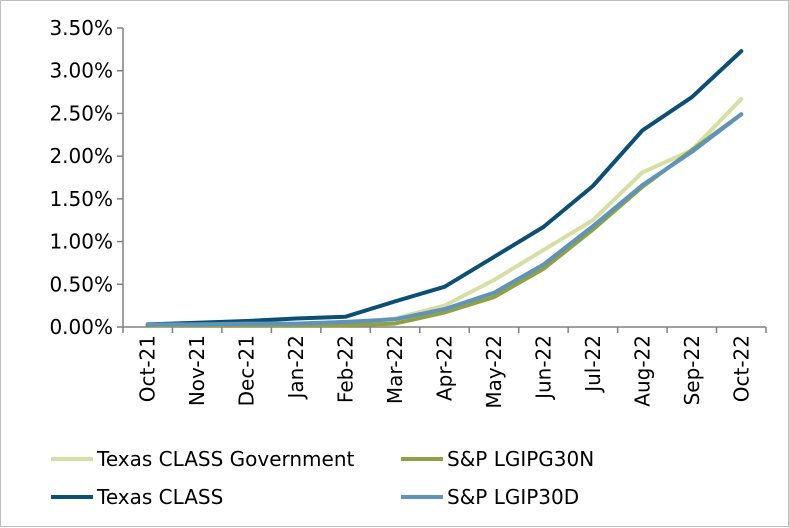 The image size is (789, 528). Describe the element at coordinates (520, 459) in the screenshot. I see `legend-label: S&P LGIPG30N` at that location.